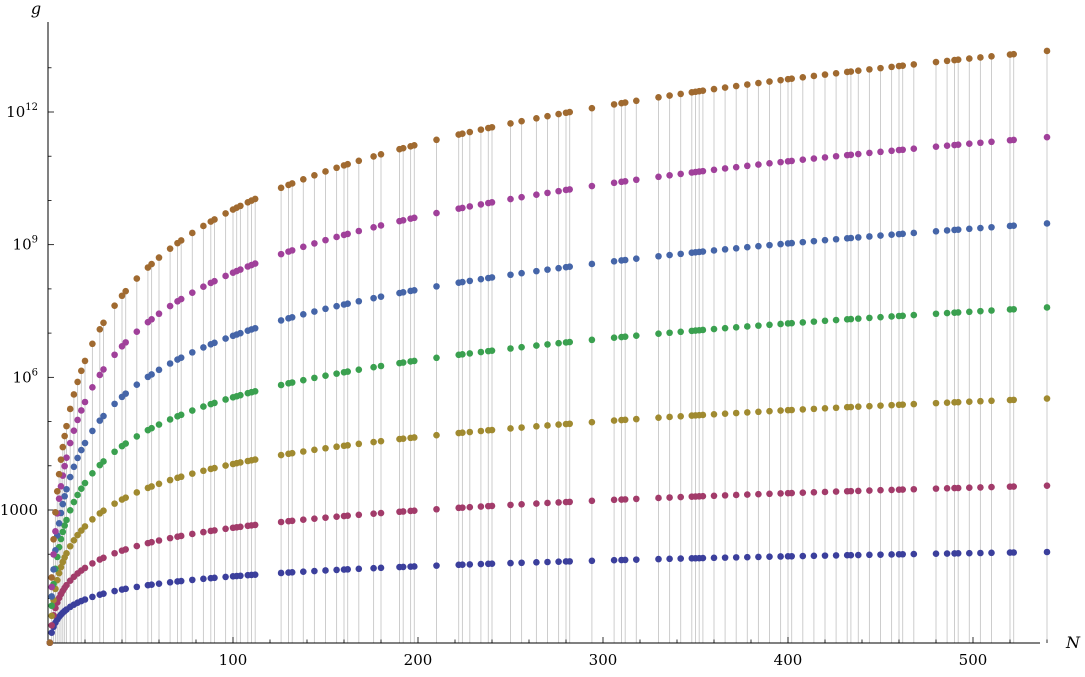 Image resolution: width=1085 pixels, height=677 pixels. I want to click on x-tick-label: 300, so click(603, 660).